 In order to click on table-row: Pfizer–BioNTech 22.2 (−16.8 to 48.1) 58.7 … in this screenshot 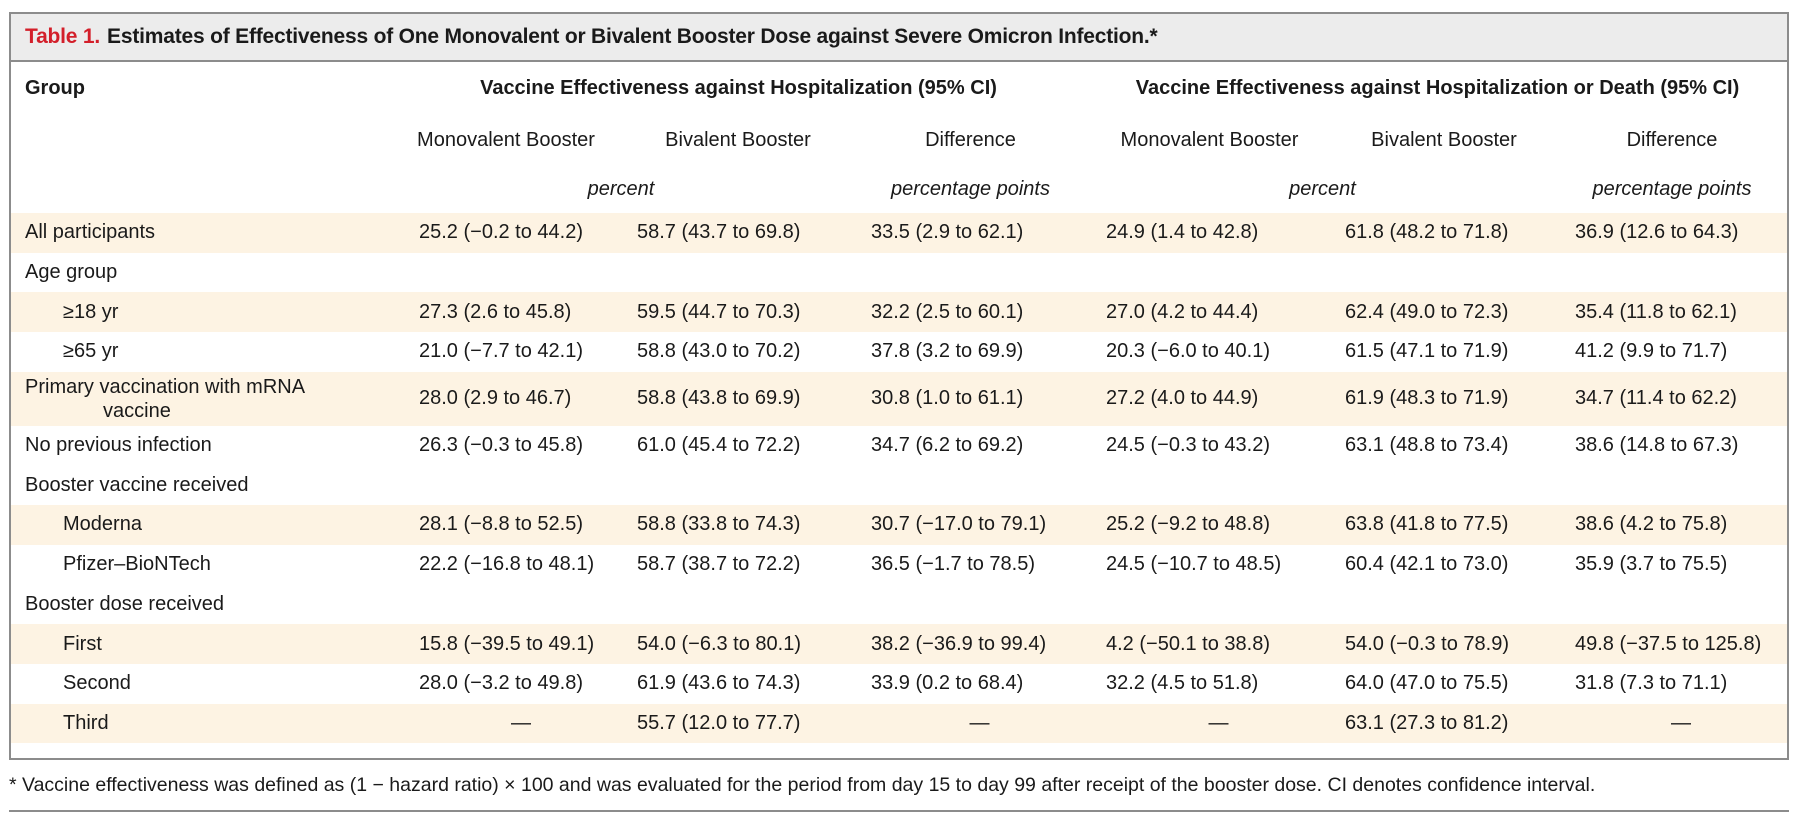, I will do `click(899, 565)`.